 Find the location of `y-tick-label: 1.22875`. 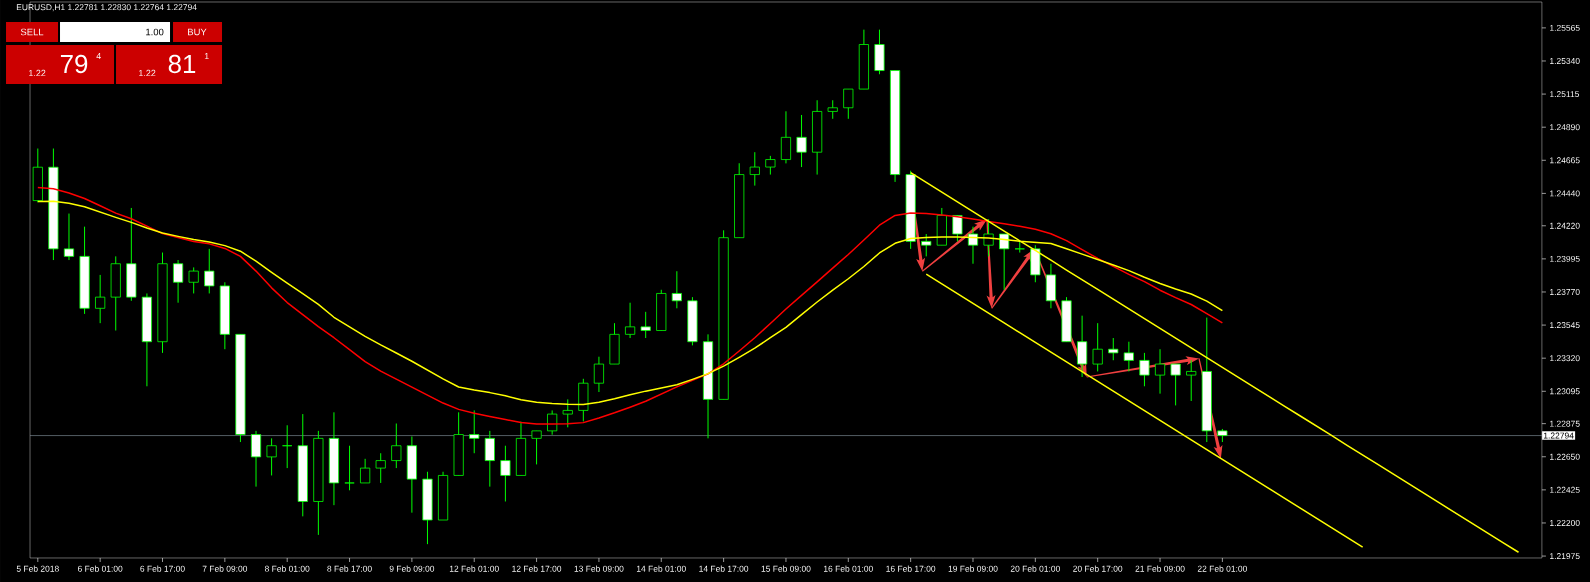

y-tick-label: 1.22875 is located at coordinates (1565, 423).